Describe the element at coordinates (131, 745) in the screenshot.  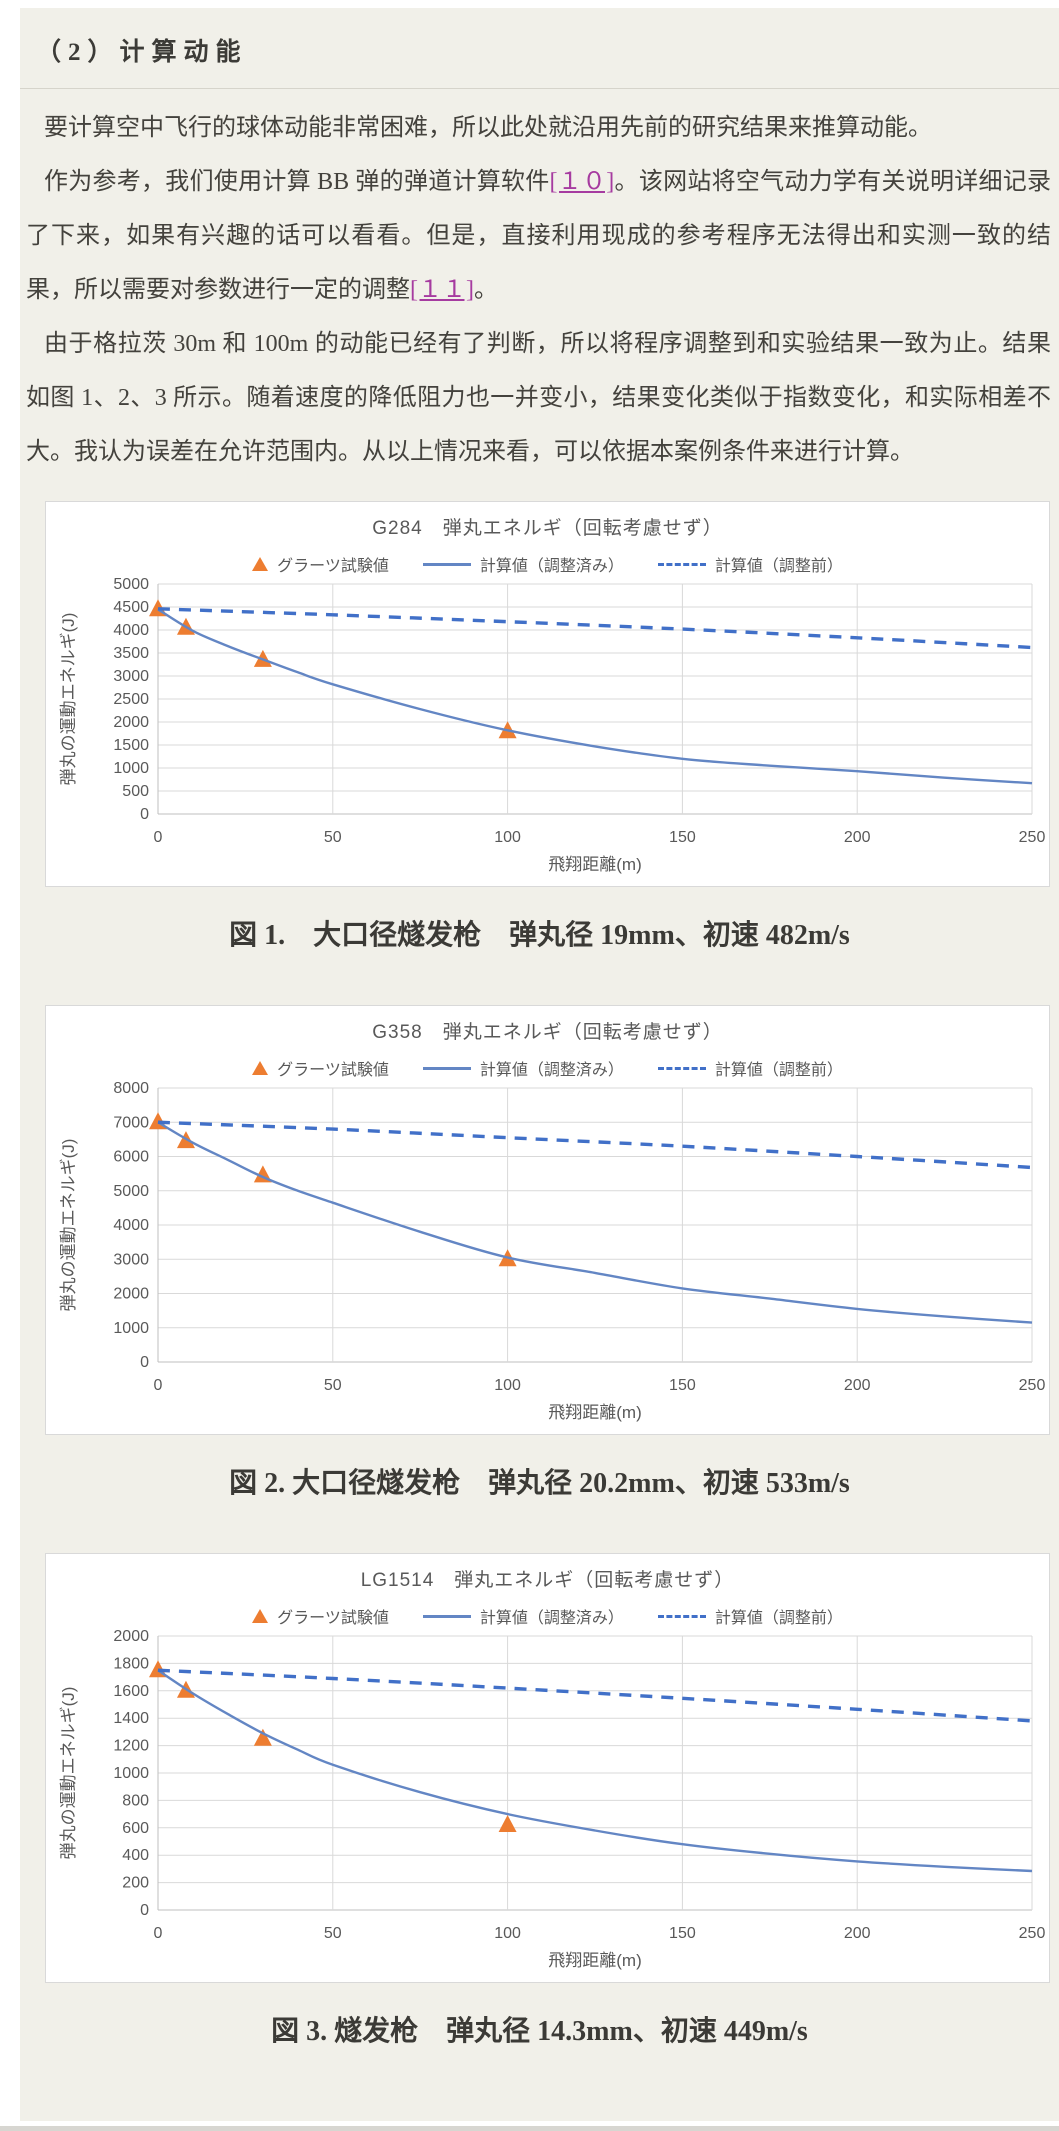
I see `svg-text: 1500` at that location.